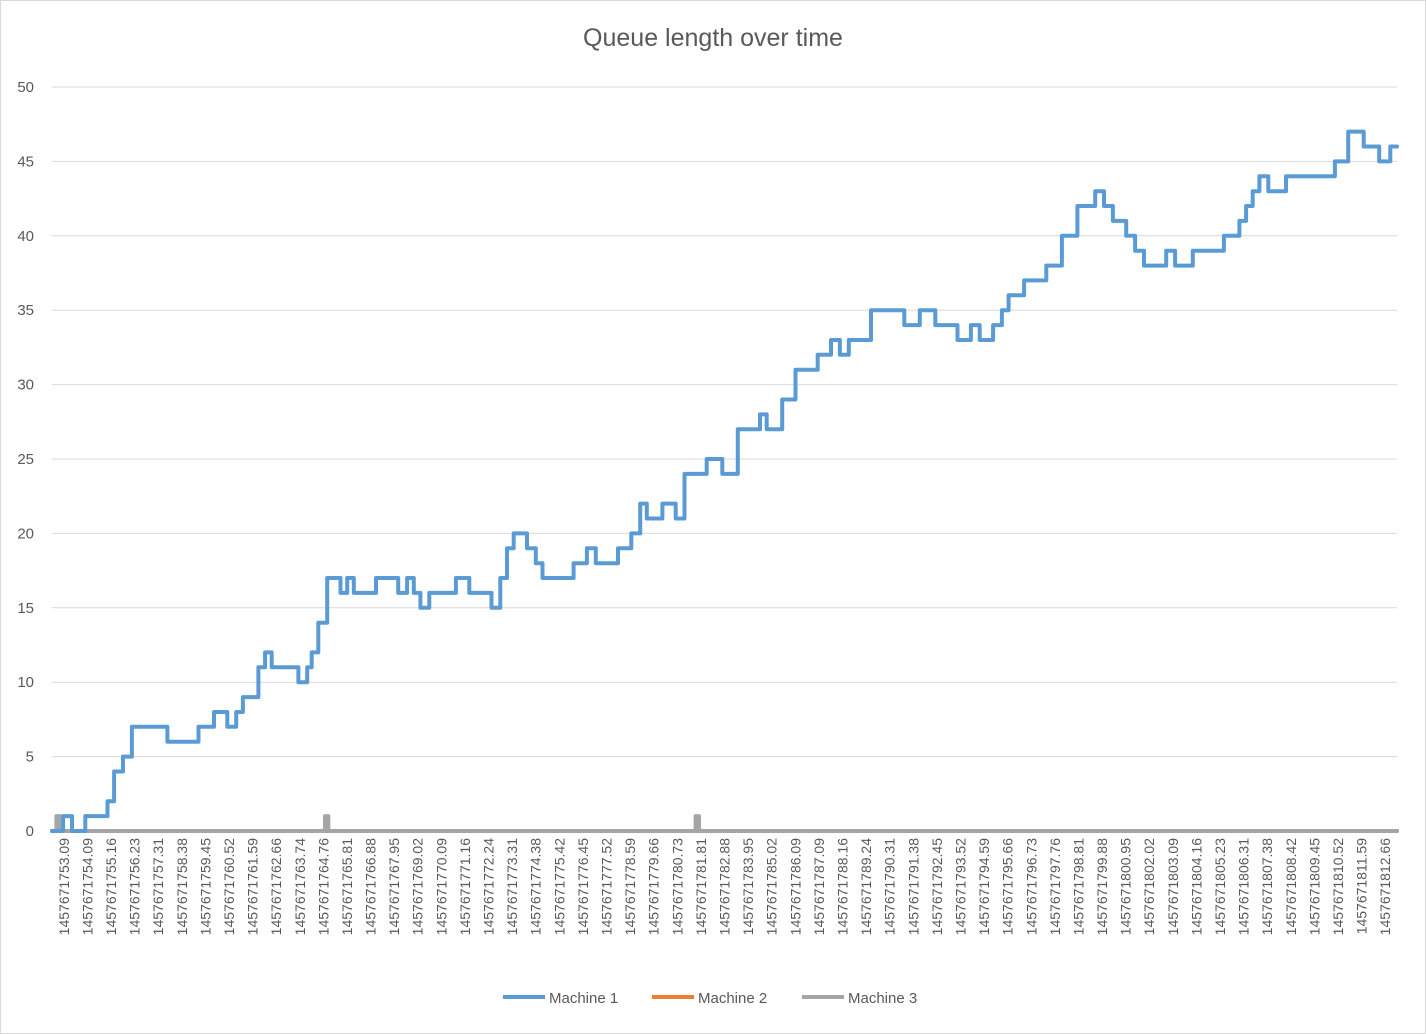 The height and width of the screenshot is (1034, 1426). I want to click on x-tick-label: 1457671796.73, so click(1031, 887).